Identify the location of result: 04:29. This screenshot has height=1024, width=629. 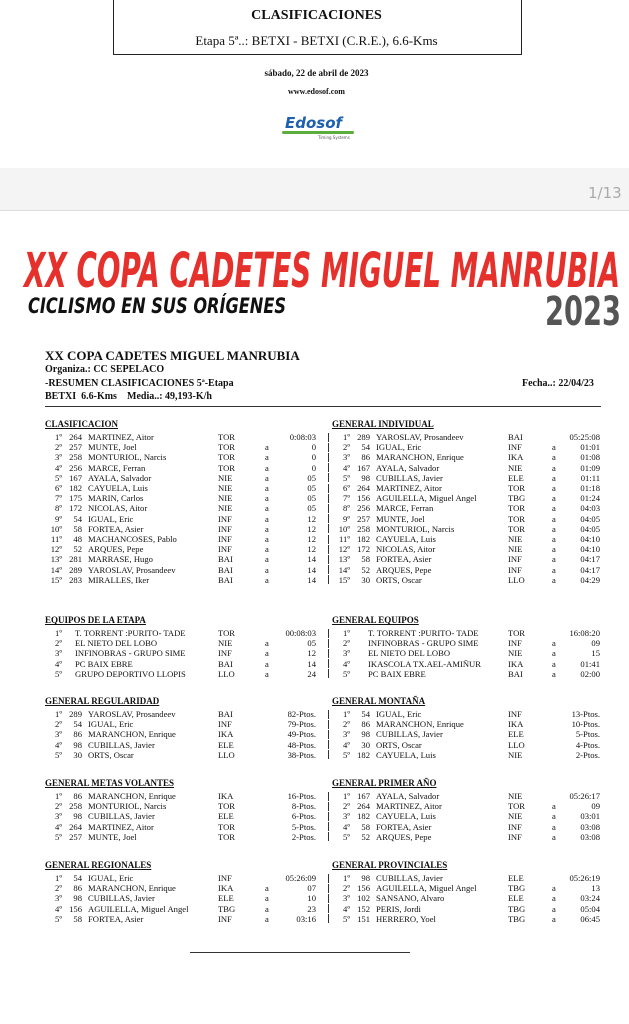
(590, 579).